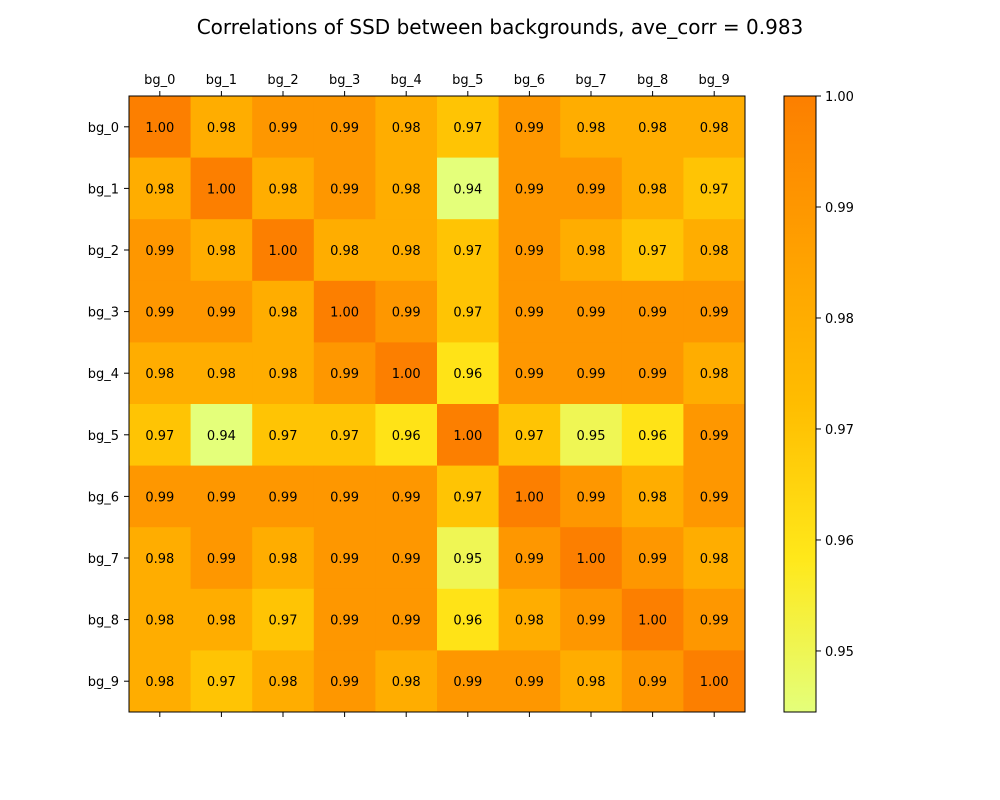 Image resolution: width=1000 pixels, height=800 pixels. Describe the element at coordinates (529, 80) in the screenshot. I see `x-tick-label: bg_6` at that location.